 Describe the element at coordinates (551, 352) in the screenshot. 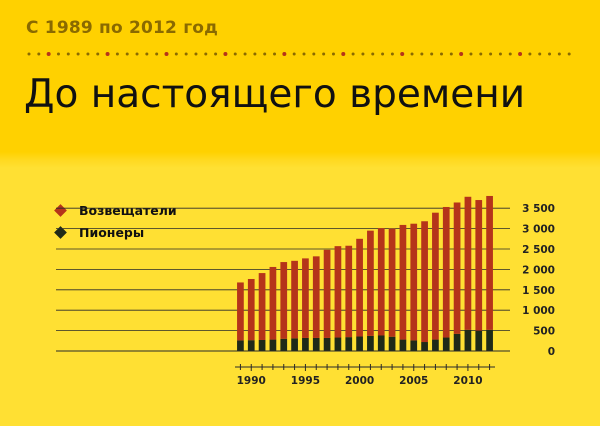

I see `y-tick-label: 0` at that location.